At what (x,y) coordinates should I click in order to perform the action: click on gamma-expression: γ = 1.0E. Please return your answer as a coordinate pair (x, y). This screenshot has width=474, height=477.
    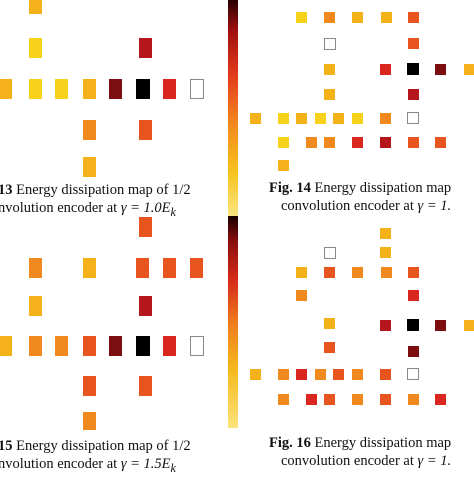
    Looking at the image, I should click on (145, 208).